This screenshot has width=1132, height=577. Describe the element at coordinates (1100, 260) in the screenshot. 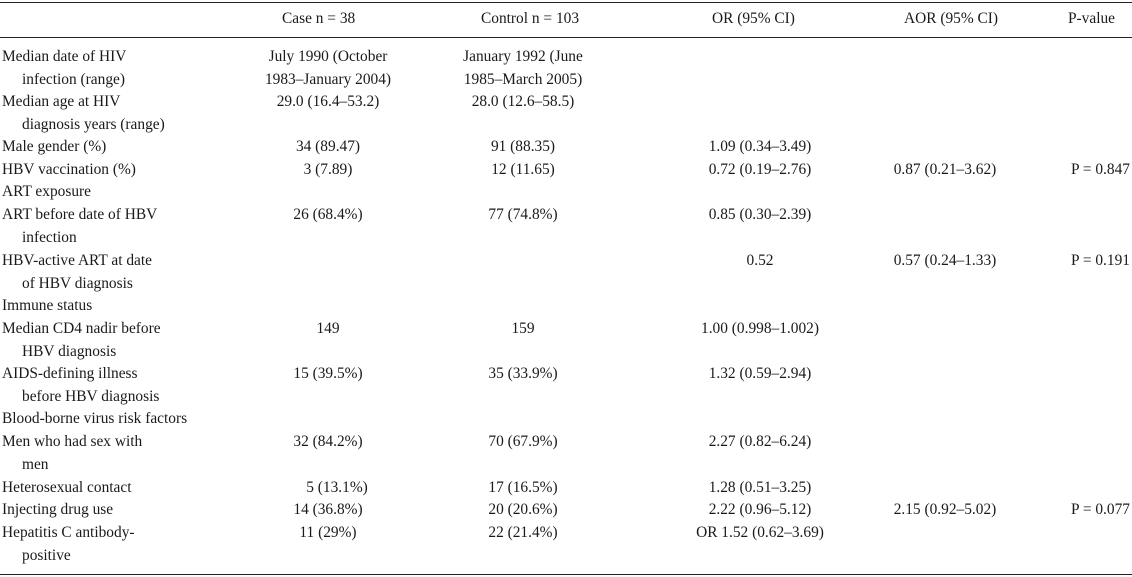

I see `pvalue-cell: P = 0.191` at that location.